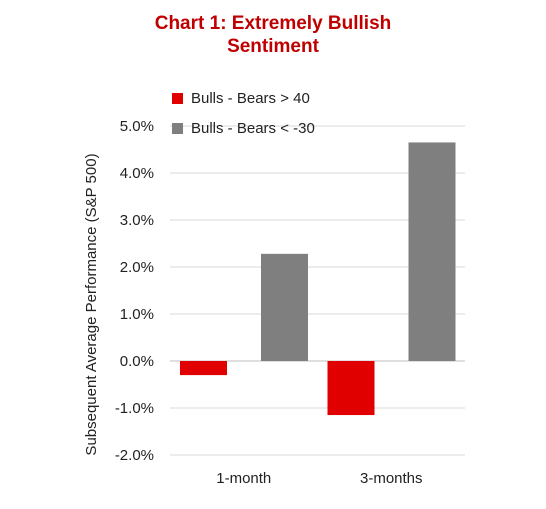  What do you see at coordinates (134, 291) in the screenshot?
I see `y-axis-ticks: 5.0% 4.0% 3.0% 2.0% 1.0% 0.0% -1.0% -2.0%` at bounding box center [134, 291].